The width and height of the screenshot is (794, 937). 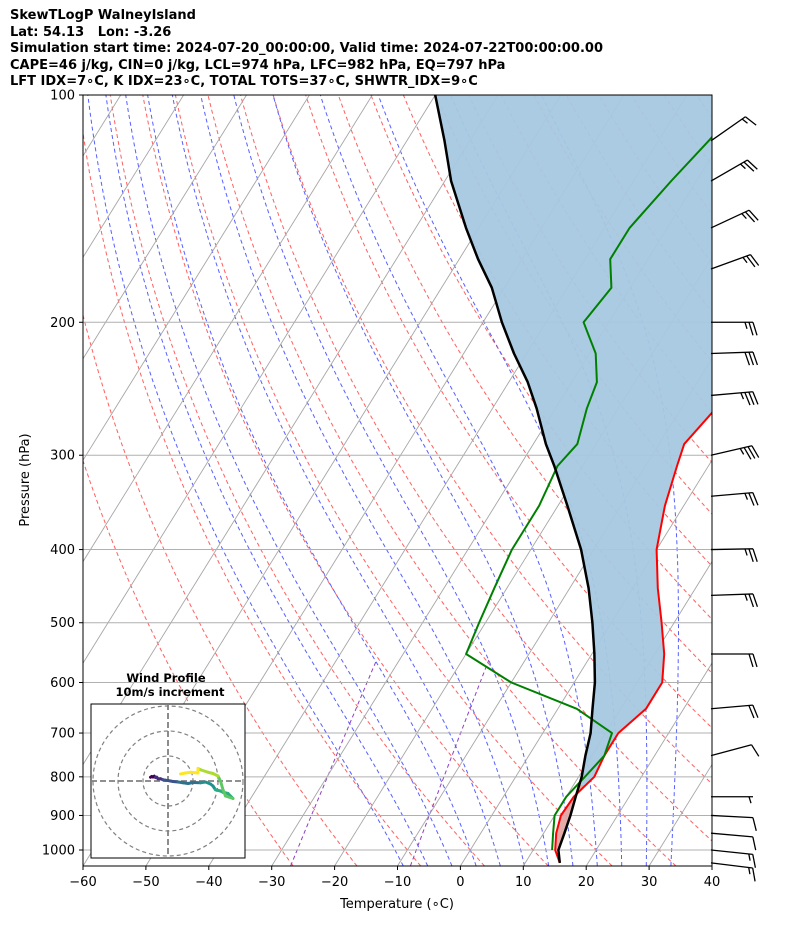 What do you see at coordinates (396, 904) in the screenshot?
I see `x-axis-label: Temperature (∘C)` at bounding box center [396, 904].